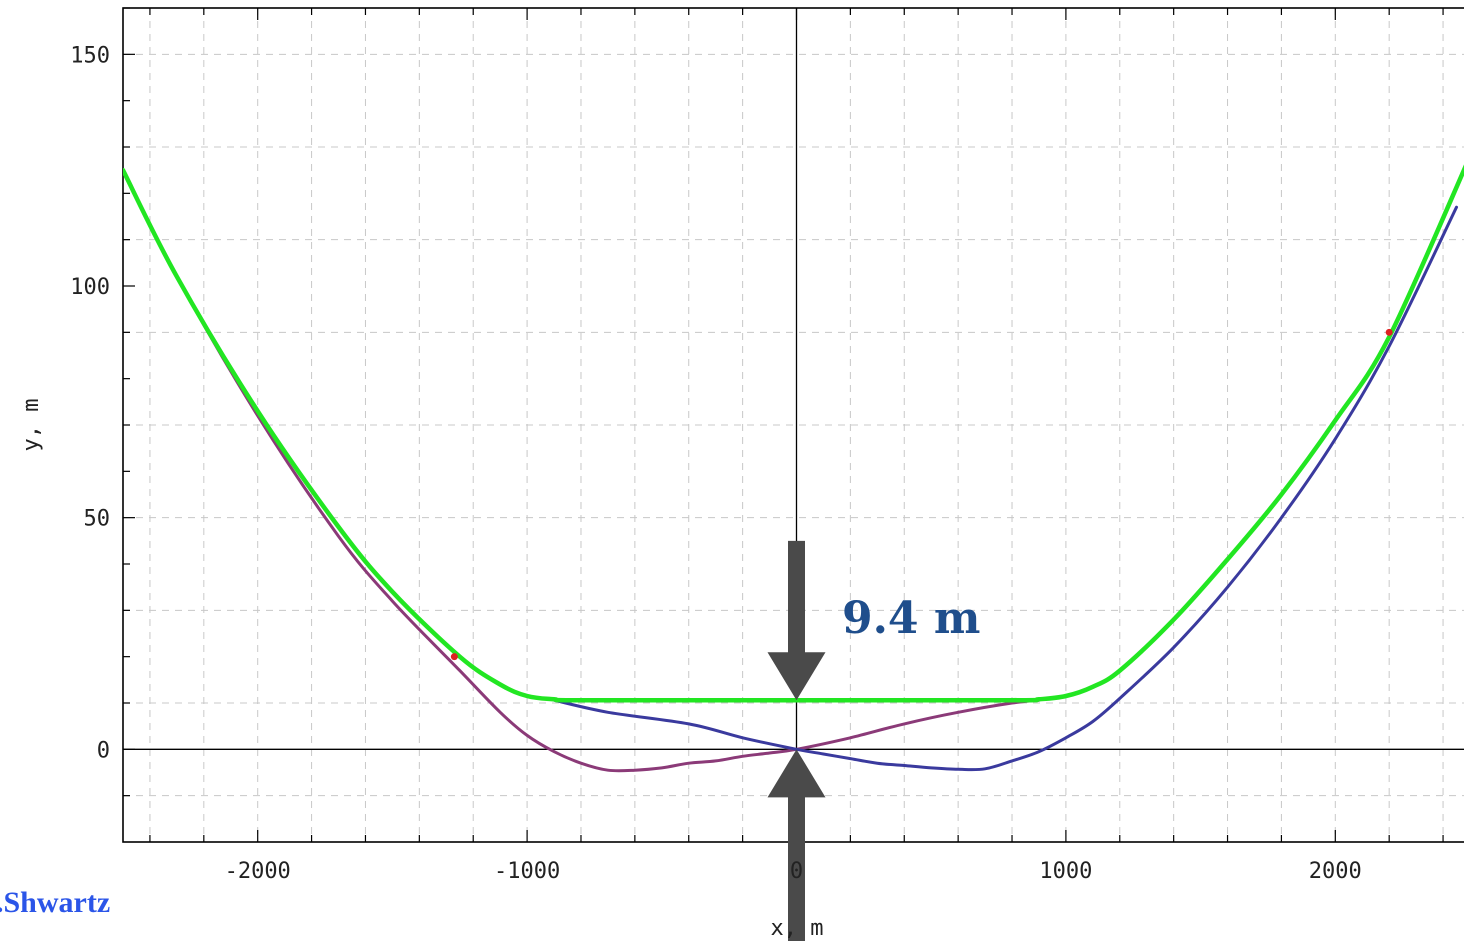 Image resolution: width=1464 pixels, height=941 pixels. Describe the element at coordinates (90, 55) in the screenshot. I see `y-tick-label: 150` at that location.